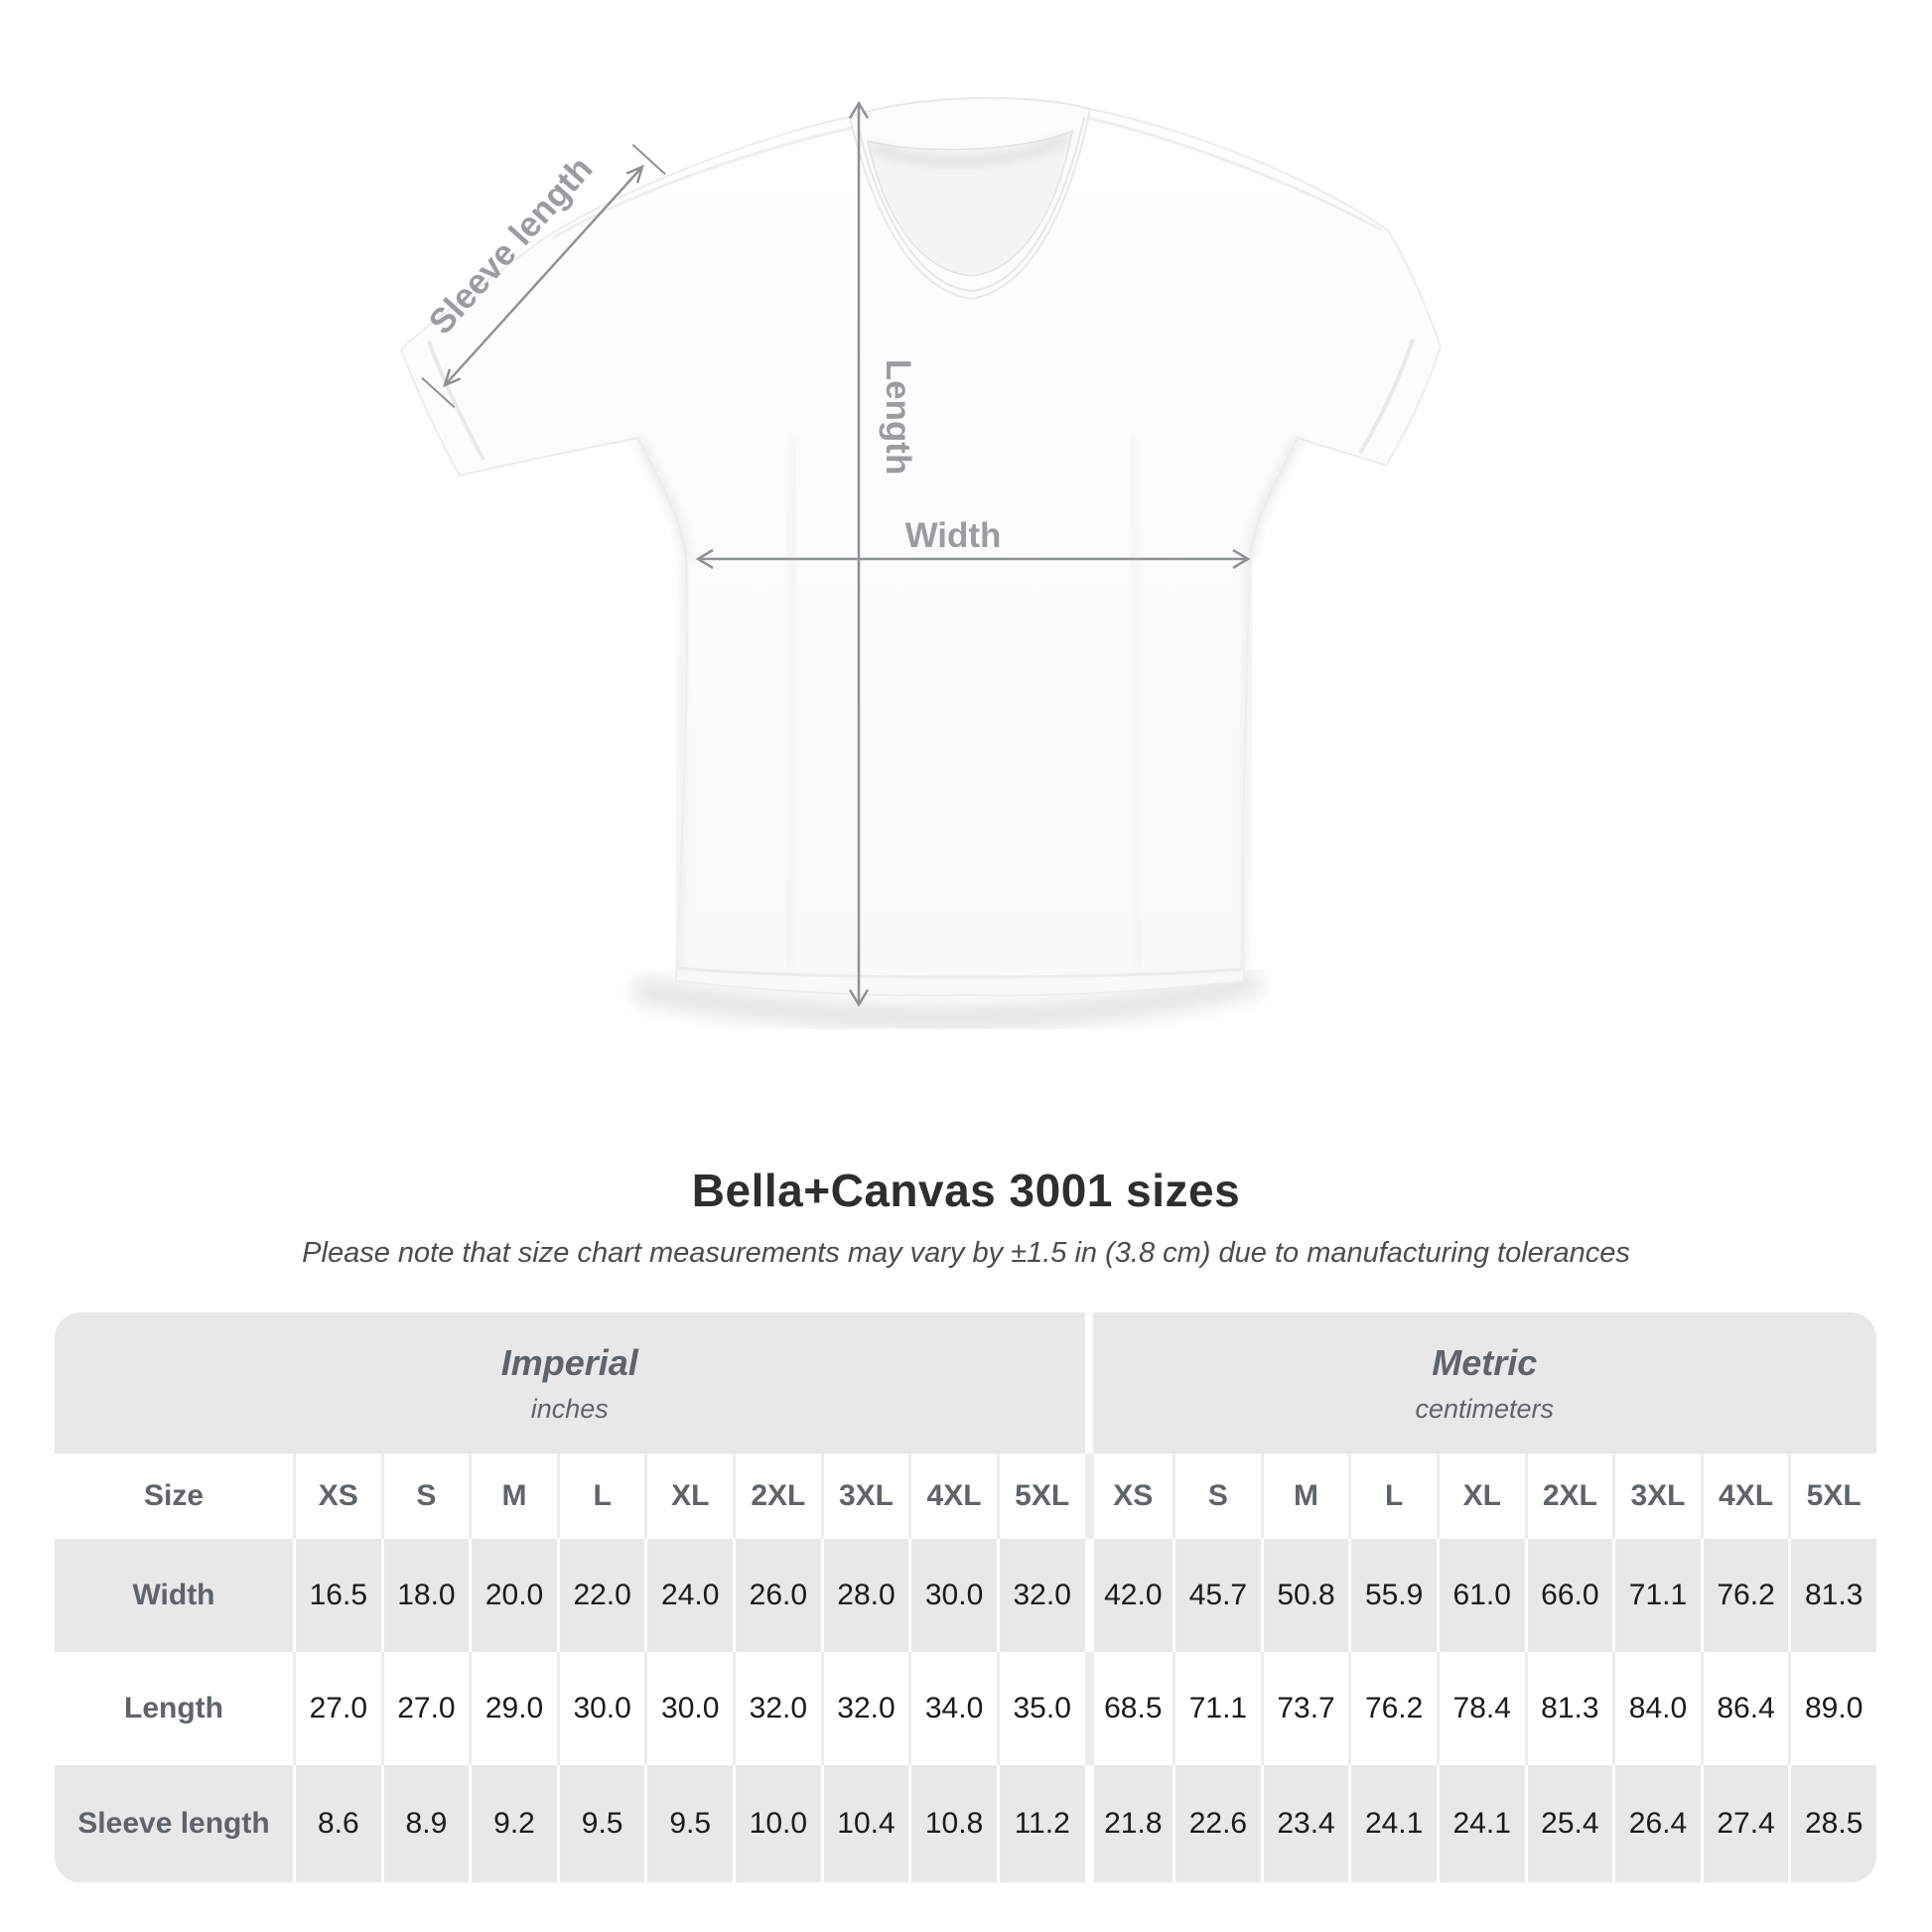 This screenshot has height=1932, width=1932. I want to click on sleeve-length-arrow, so click(544, 276).